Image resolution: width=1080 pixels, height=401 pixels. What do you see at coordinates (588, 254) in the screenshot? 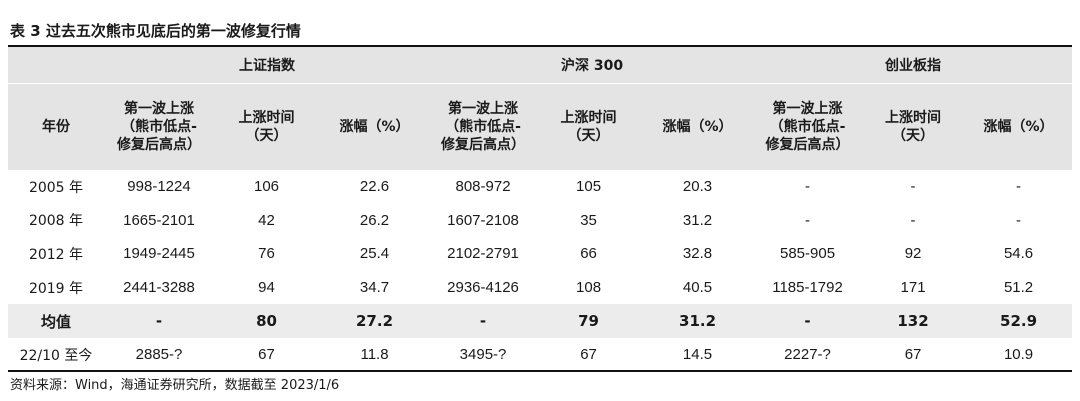
I see `cell: 66` at bounding box center [588, 254].